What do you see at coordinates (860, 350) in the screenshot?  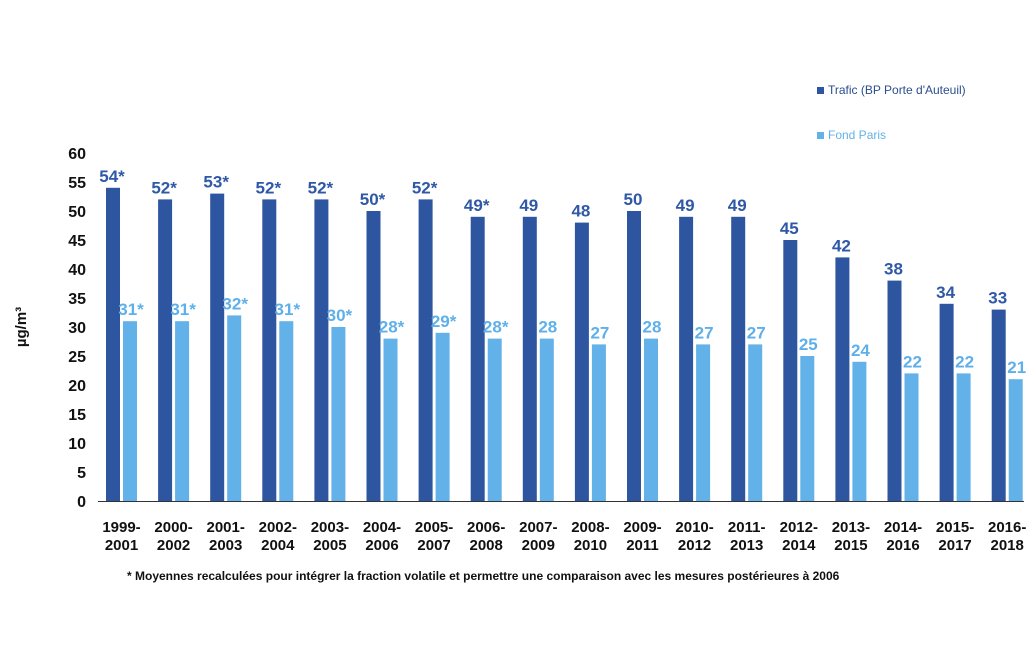 I see `data-label-fond-paris: 24` at bounding box center [860, 350].